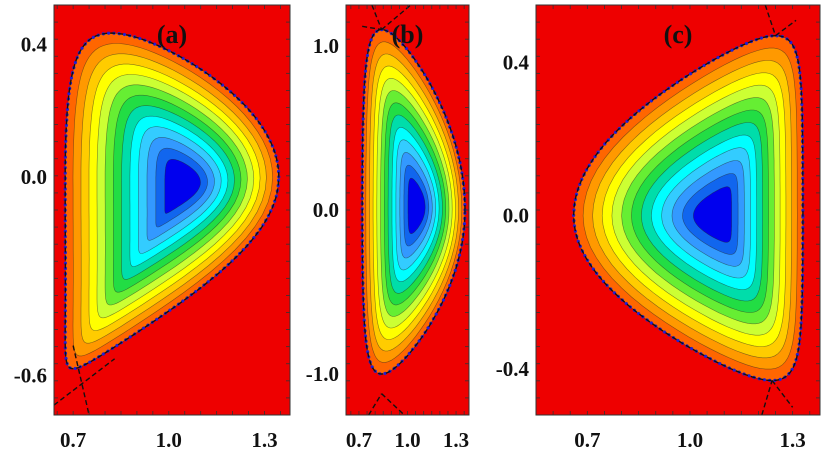  What do you see at coordinates (408, 34) in the screenshot?
I see `panel-label: (b)` at bounding box center [408, 34].